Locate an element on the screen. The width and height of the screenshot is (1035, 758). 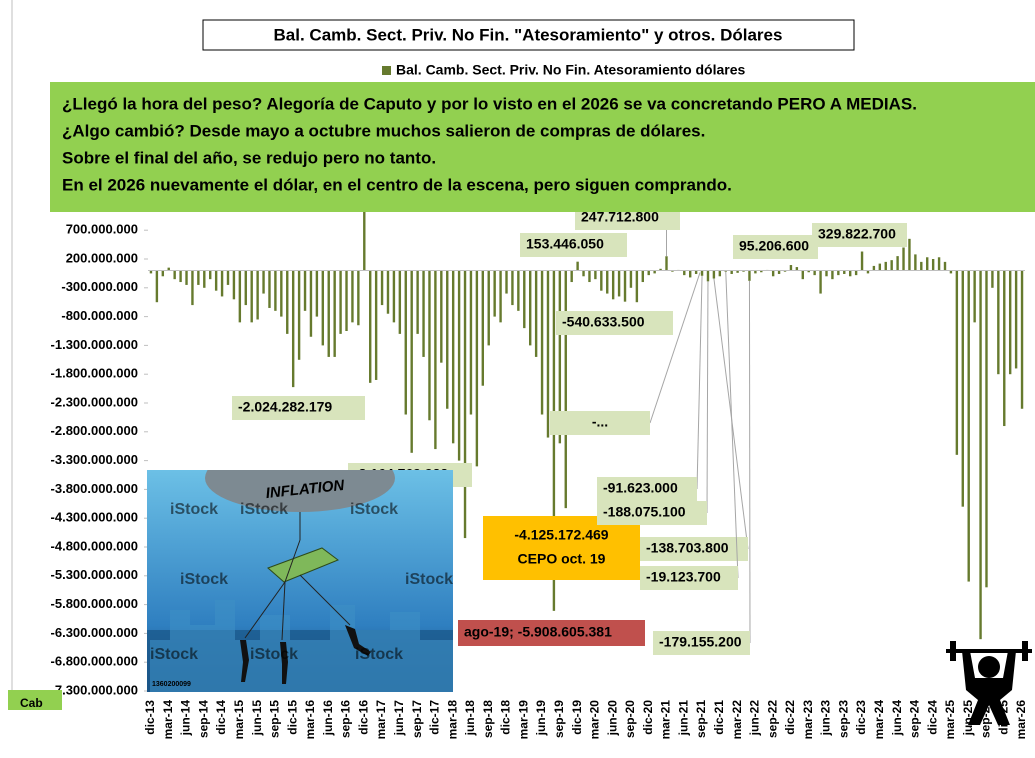
cab-button-label: Cab is located at coordinates (31, 703).